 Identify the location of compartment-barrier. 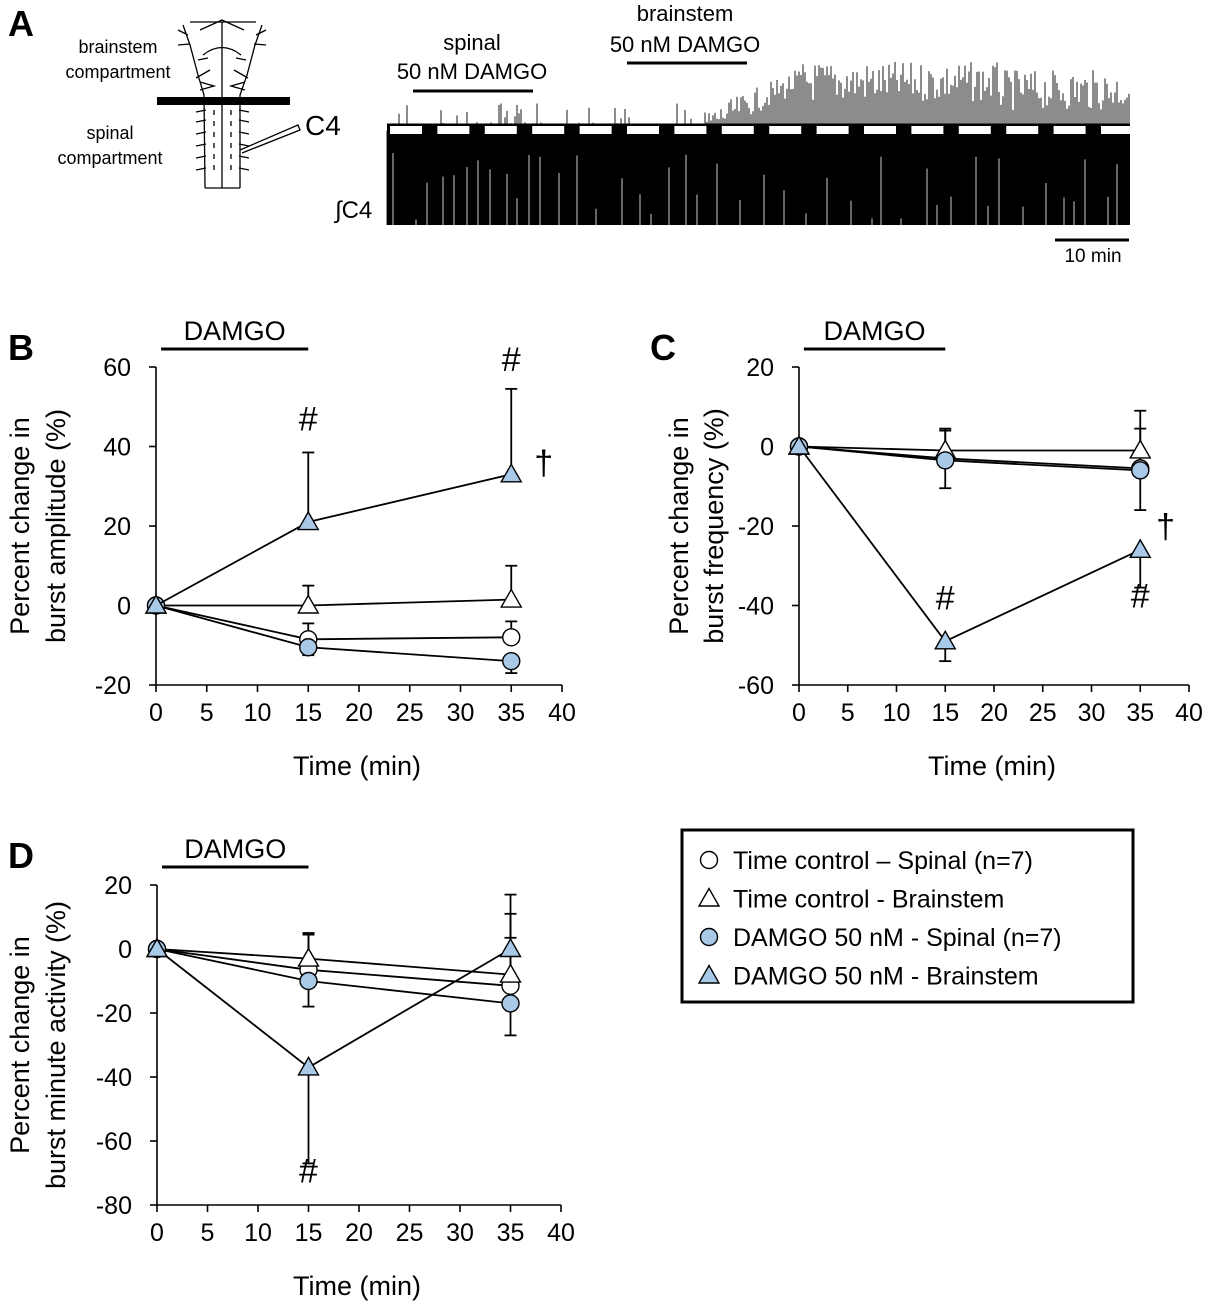
(223, 101).